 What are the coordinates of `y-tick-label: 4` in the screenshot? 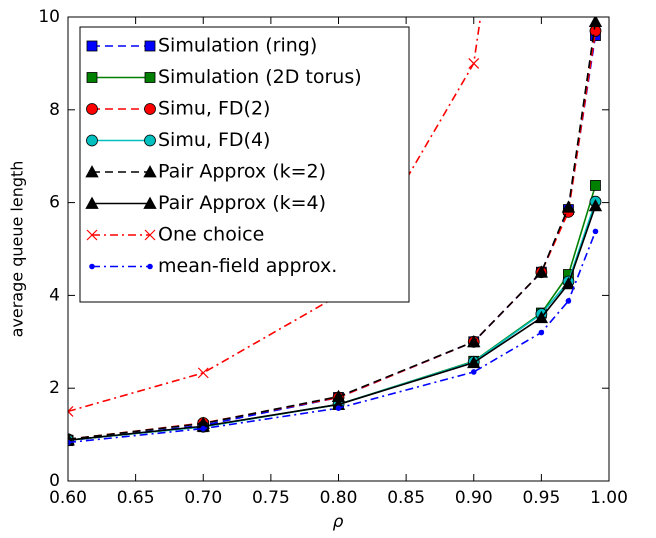 It's located at (54, 295).